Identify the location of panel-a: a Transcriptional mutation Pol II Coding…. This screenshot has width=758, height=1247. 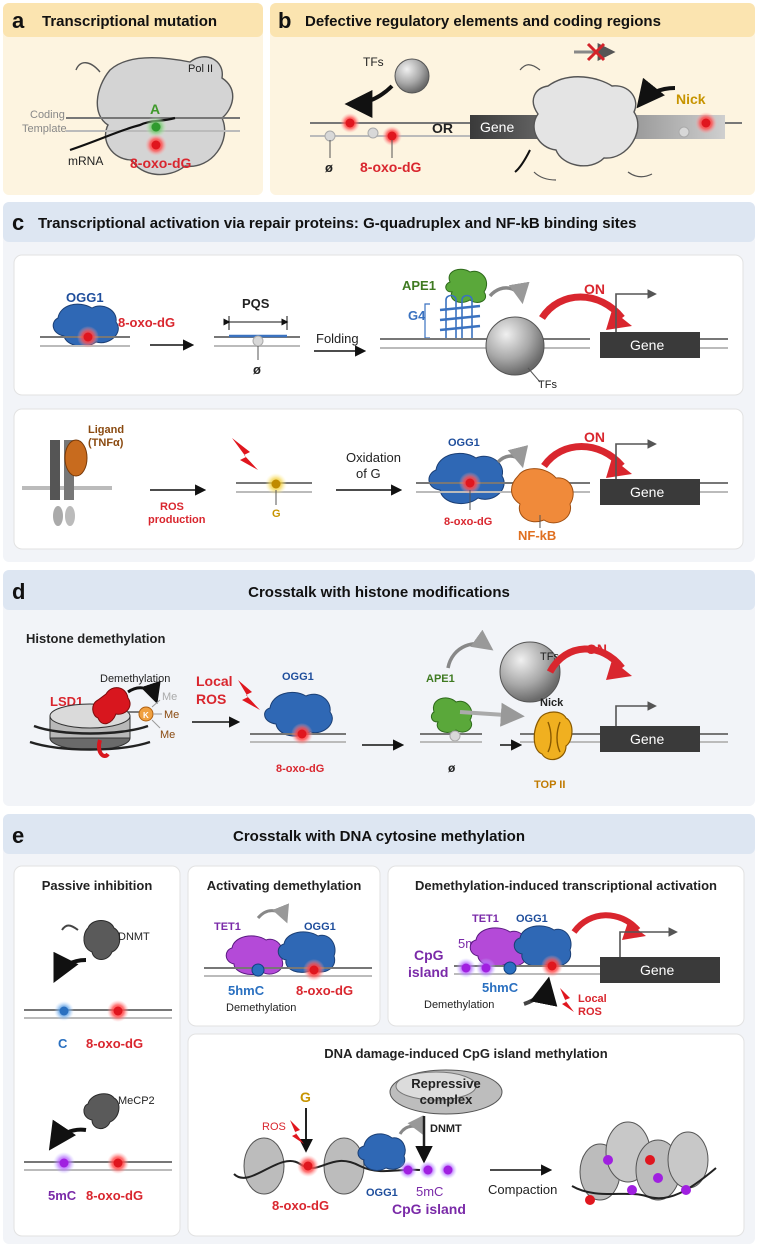
(133, 99).